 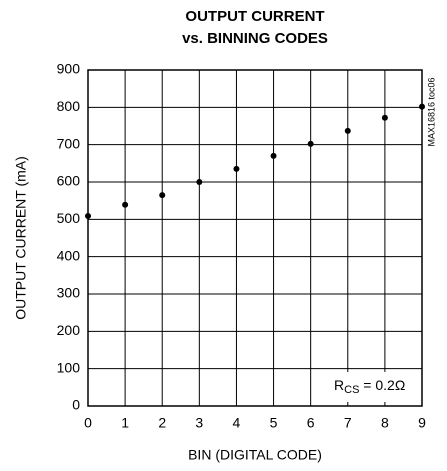 I want to click on annotation-subscript: CS, so click(x=351, y=390).